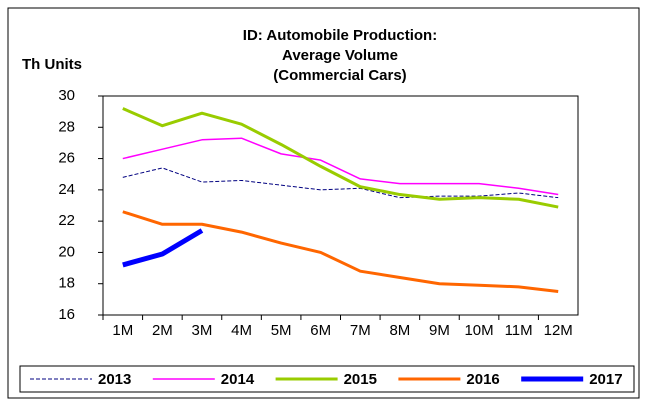  Describe the element at coordinates (241, 330) in the screenshot. I see `x-tick-label: 4M` at that location.